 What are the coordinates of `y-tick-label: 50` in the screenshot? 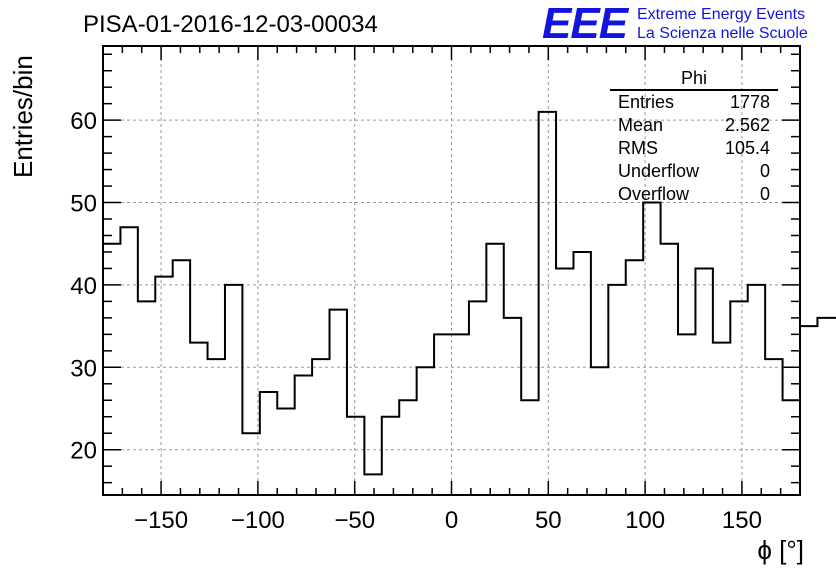 It's located at (83, 204).